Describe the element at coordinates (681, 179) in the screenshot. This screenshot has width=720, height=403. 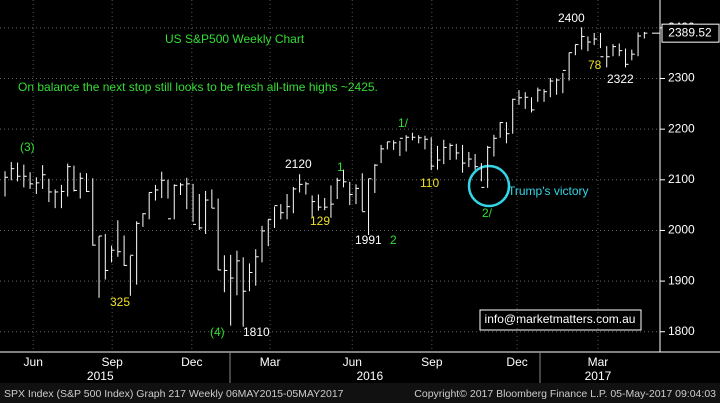
I see `y-tick-label: 2100` at that location.